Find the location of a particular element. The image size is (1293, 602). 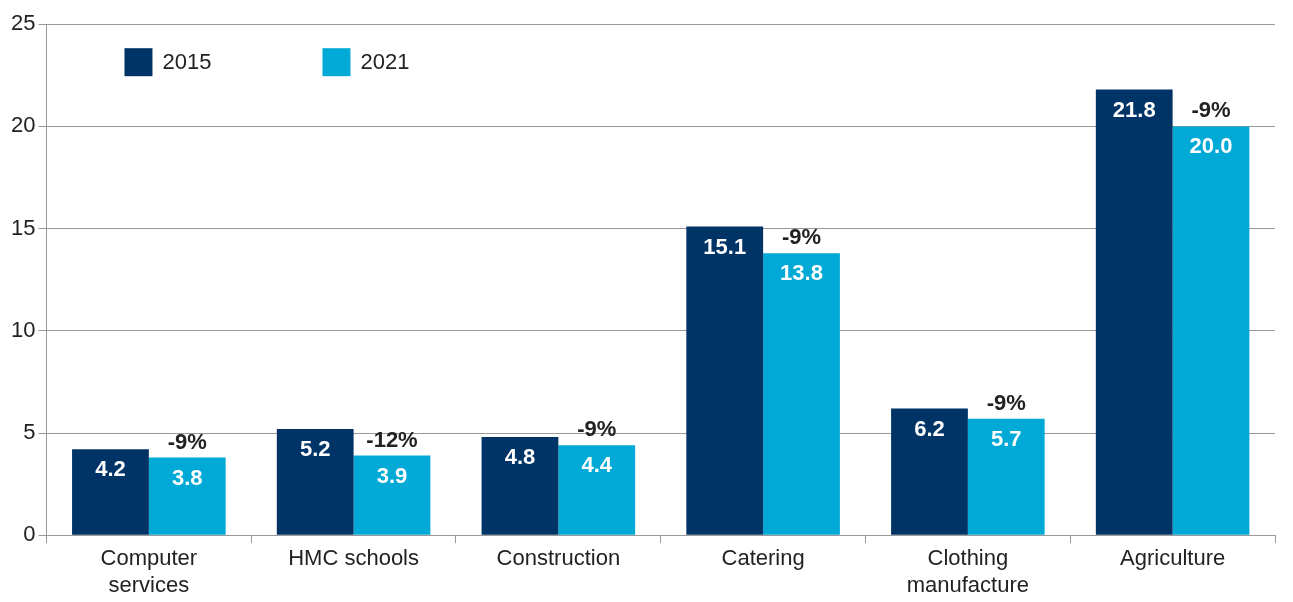

data-label: 21.8 is located at coordinates (1134, 109).